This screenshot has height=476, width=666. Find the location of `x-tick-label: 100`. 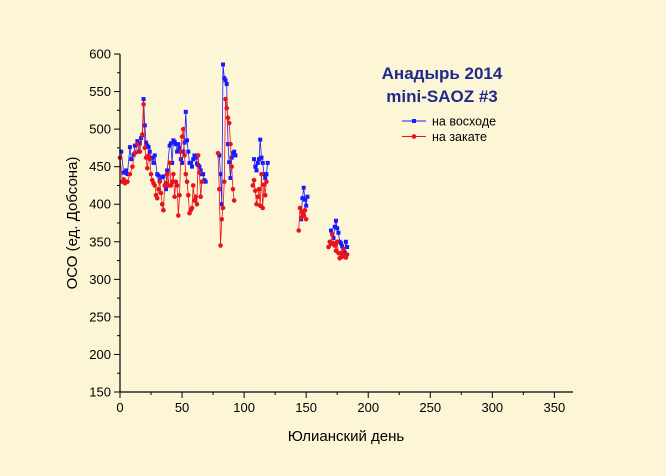

x-tick-label: 100 is located at coordinates (244, 407).